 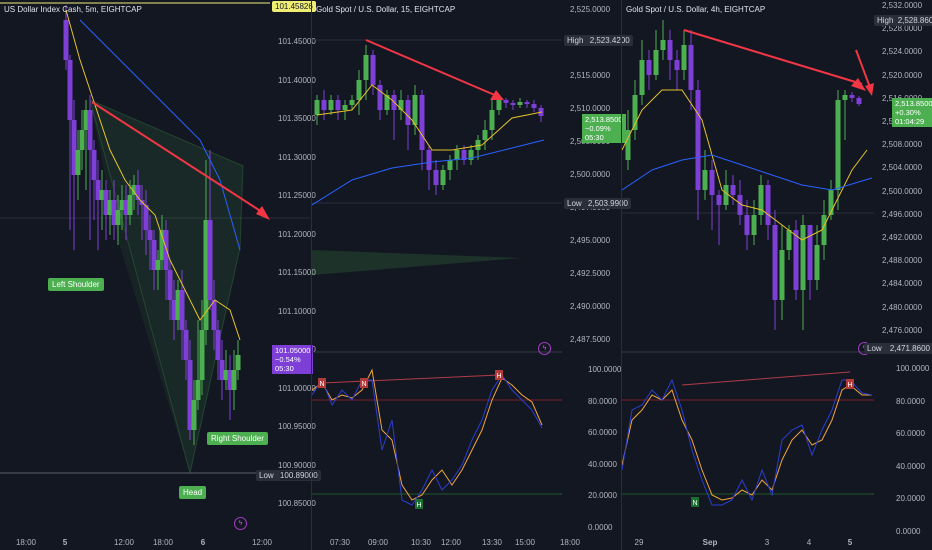 I want to click on high-value: 2,523.4200, so click(x=609, y=40).